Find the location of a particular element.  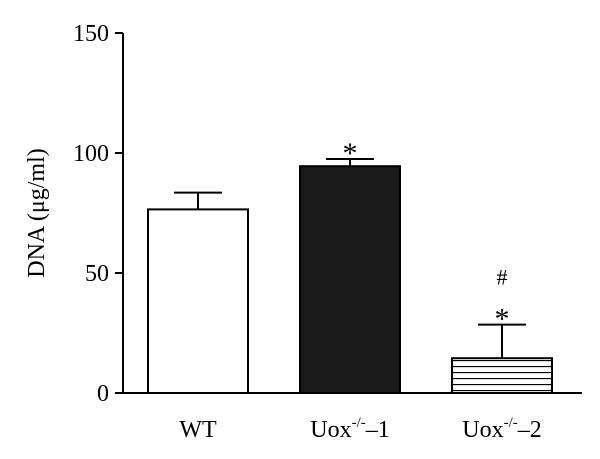

x-tick-label: WT is located at coordinates (198, 430).